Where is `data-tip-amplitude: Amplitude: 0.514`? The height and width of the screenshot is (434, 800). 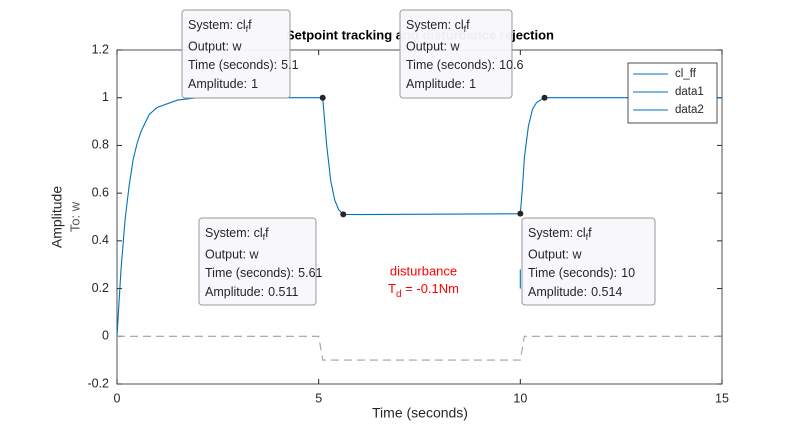
data-tip-amplitude: Amplitude: 0.514 is located at coordinates (575, 292).